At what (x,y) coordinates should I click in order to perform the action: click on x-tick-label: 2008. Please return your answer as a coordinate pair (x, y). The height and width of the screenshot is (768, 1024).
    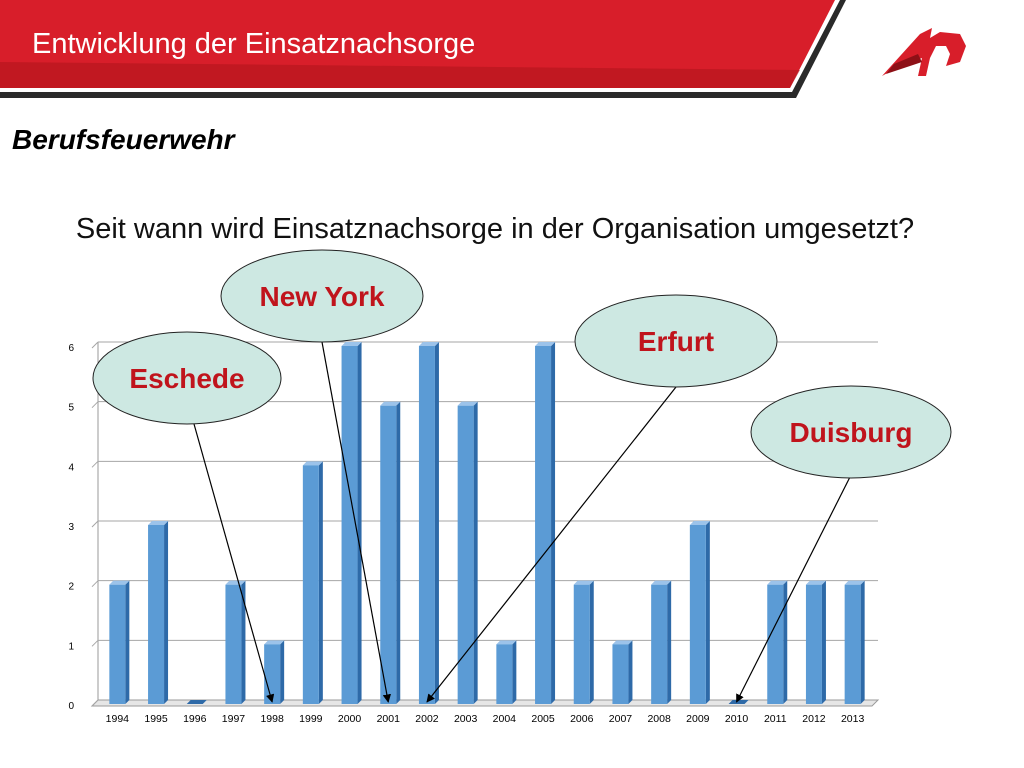
    Looking at the image, I should click on (659, 719).